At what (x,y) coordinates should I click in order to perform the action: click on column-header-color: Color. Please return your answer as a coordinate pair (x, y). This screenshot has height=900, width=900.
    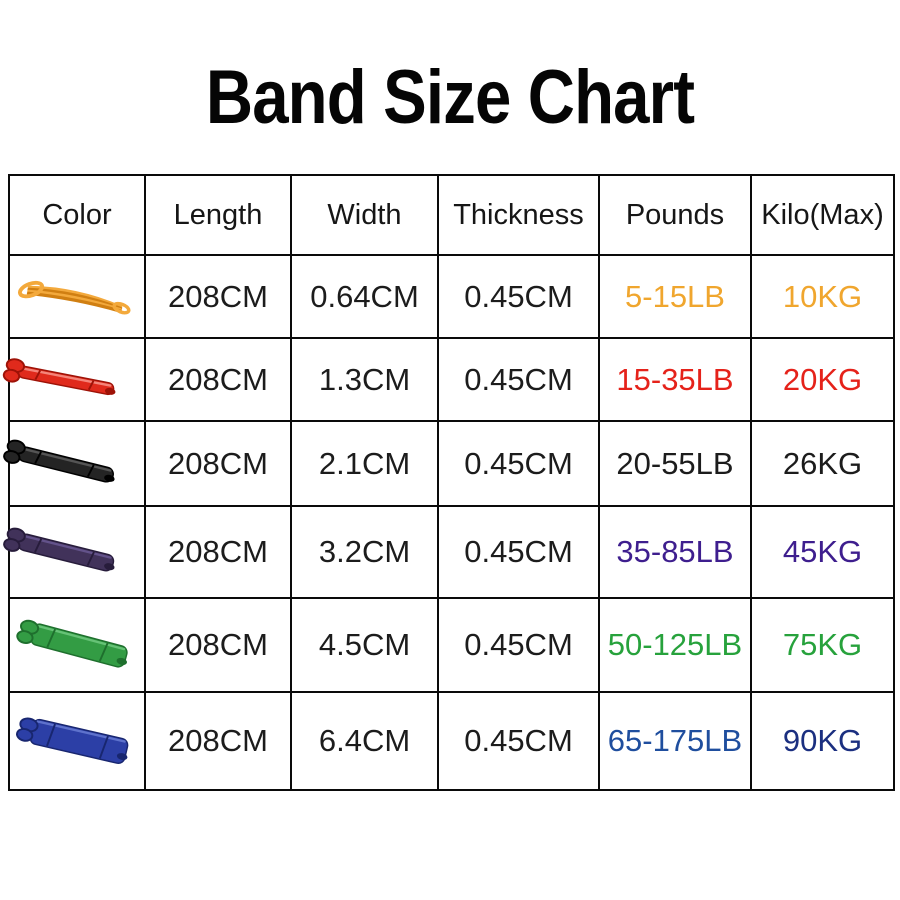
    Looking at the image, I should click on (77, 215).